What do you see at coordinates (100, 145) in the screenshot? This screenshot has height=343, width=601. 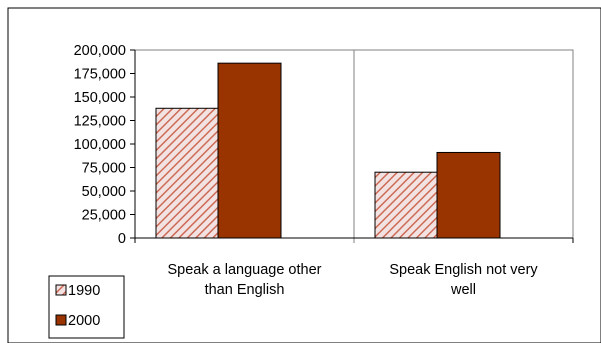 I see `y-tick-label: 100,000` at bounding box center [100, 145].